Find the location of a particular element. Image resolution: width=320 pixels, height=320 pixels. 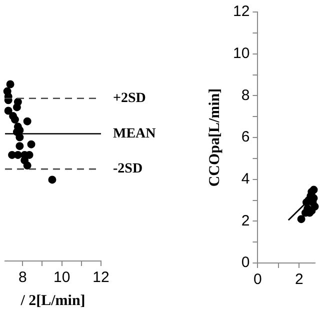

x-tick-label: 0 is located at coordinates (258, 279).